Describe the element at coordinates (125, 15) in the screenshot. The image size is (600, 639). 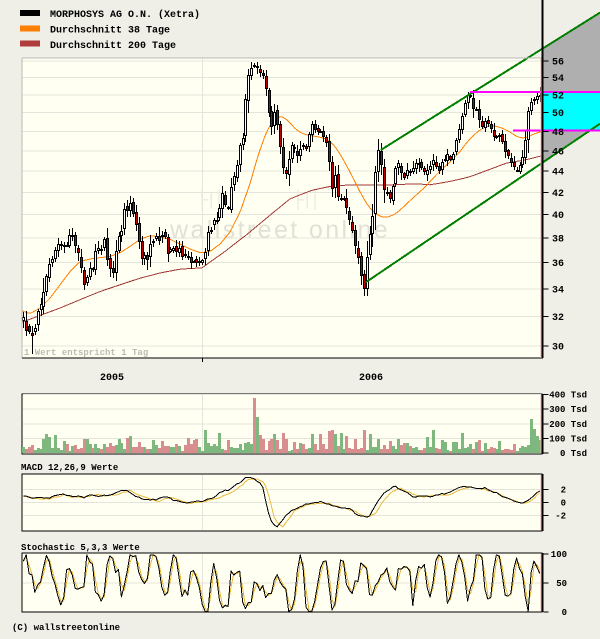
I see `svg-text: MORPHOSYS AG O.N. (Xetra)` at that location.